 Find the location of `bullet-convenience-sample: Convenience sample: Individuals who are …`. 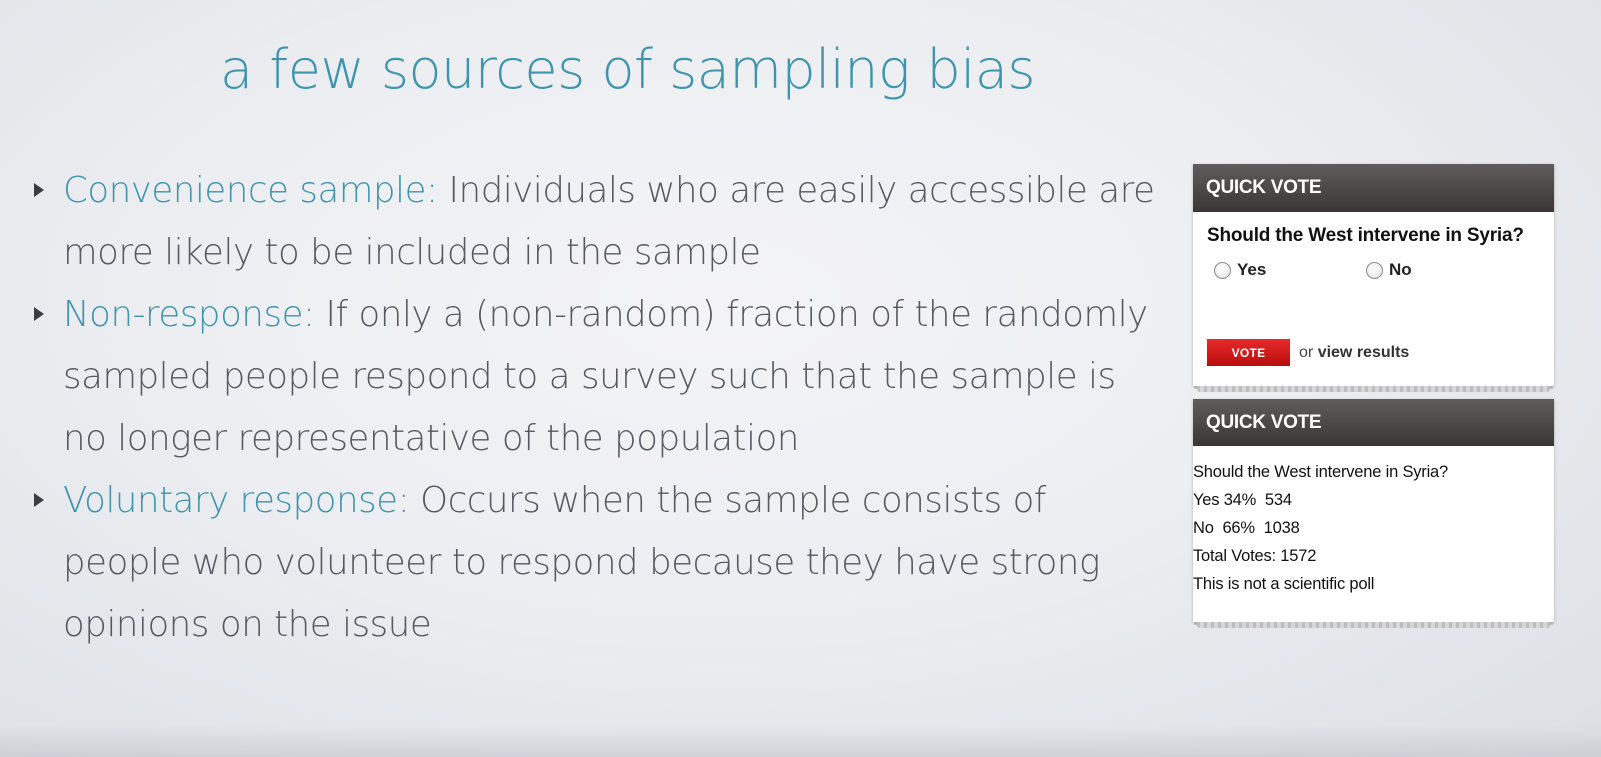

bullet-convenience-sample: Convenience sample: Individuals who are … is located at coordinates (599, 222).